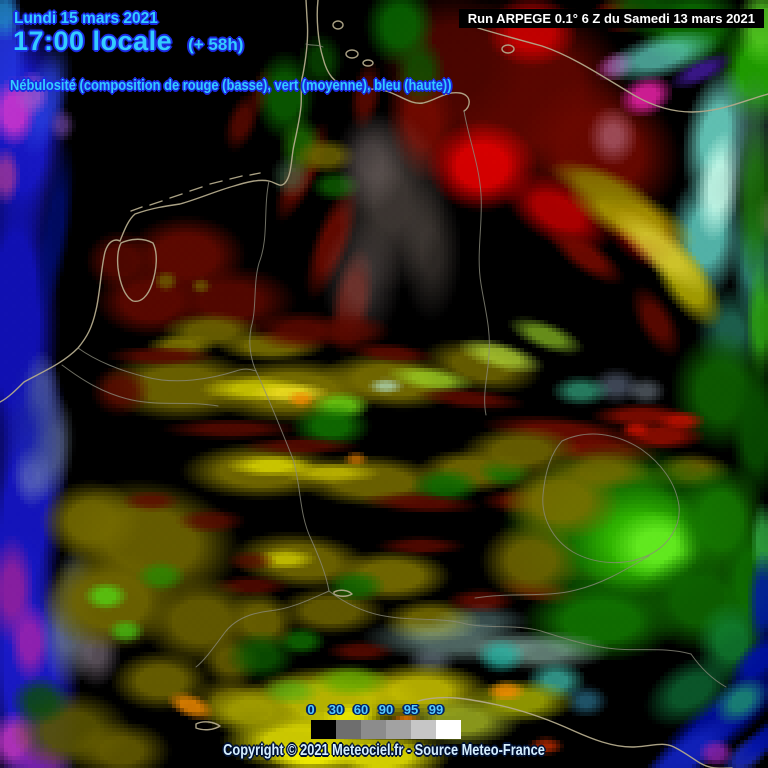 The width and height of the screenshot is (768, 768). Describe the element at coordinates (436, 709) in the screenshot. I see `legend-tick: 99` at that location.